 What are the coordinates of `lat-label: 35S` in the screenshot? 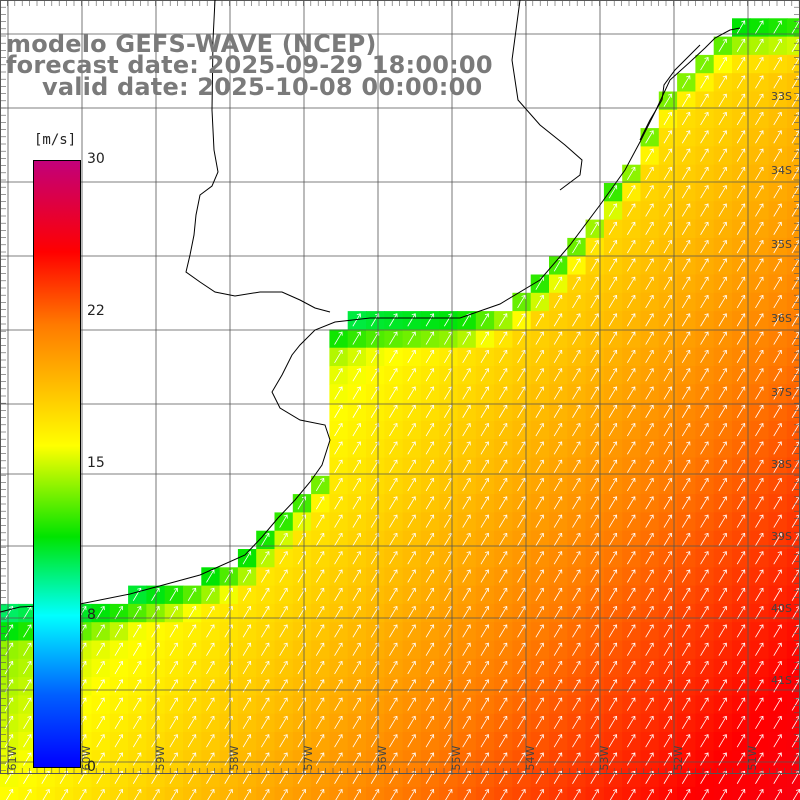 It's located at (781, 244).